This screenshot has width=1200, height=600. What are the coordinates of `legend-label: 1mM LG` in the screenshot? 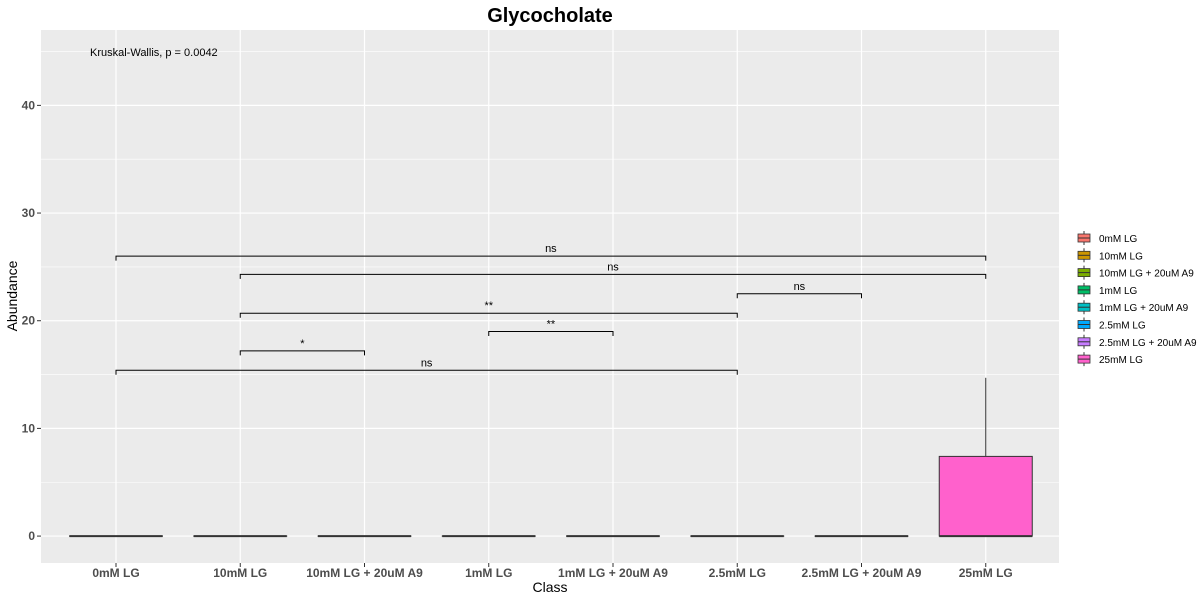 It's located at (1118, 291).